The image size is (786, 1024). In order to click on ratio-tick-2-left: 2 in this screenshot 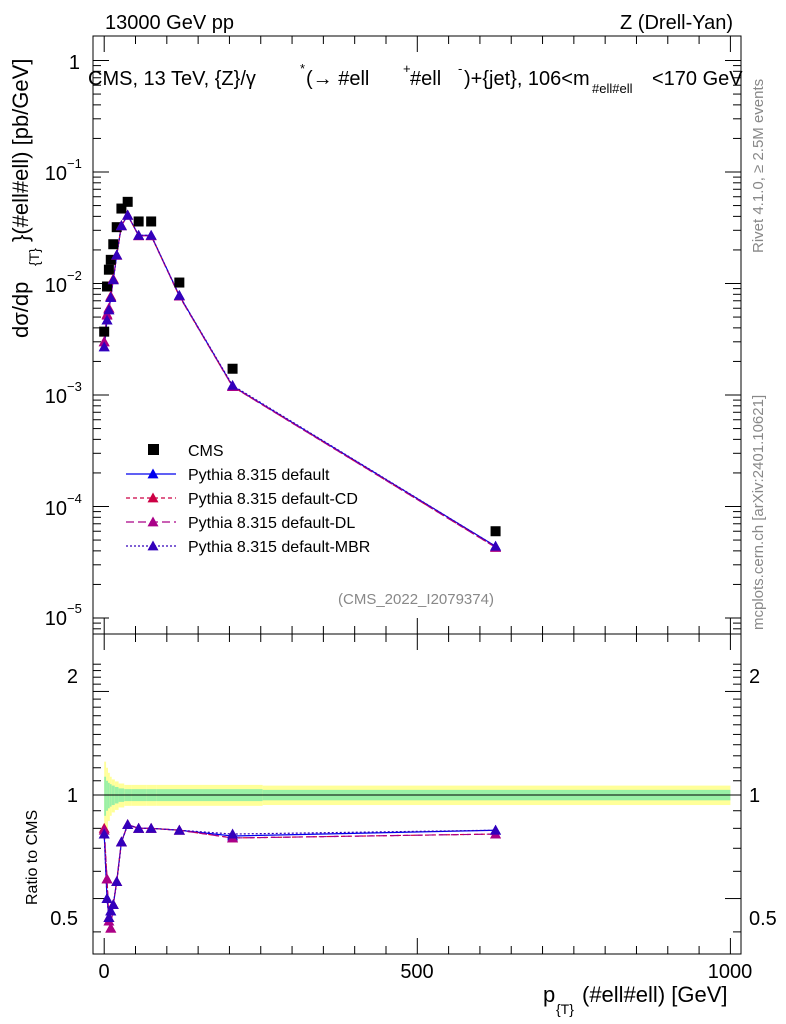, I will do `click(72, 677)`.